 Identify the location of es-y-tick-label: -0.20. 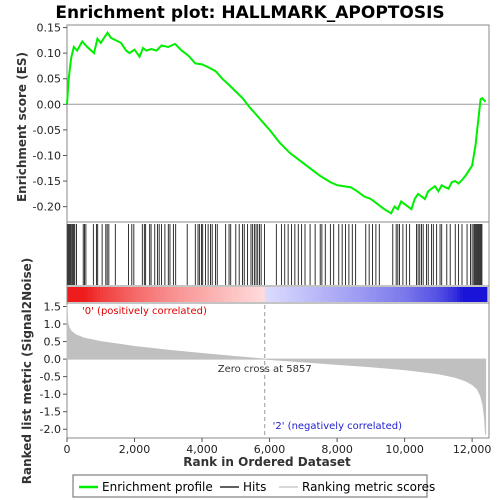
(47, 207).